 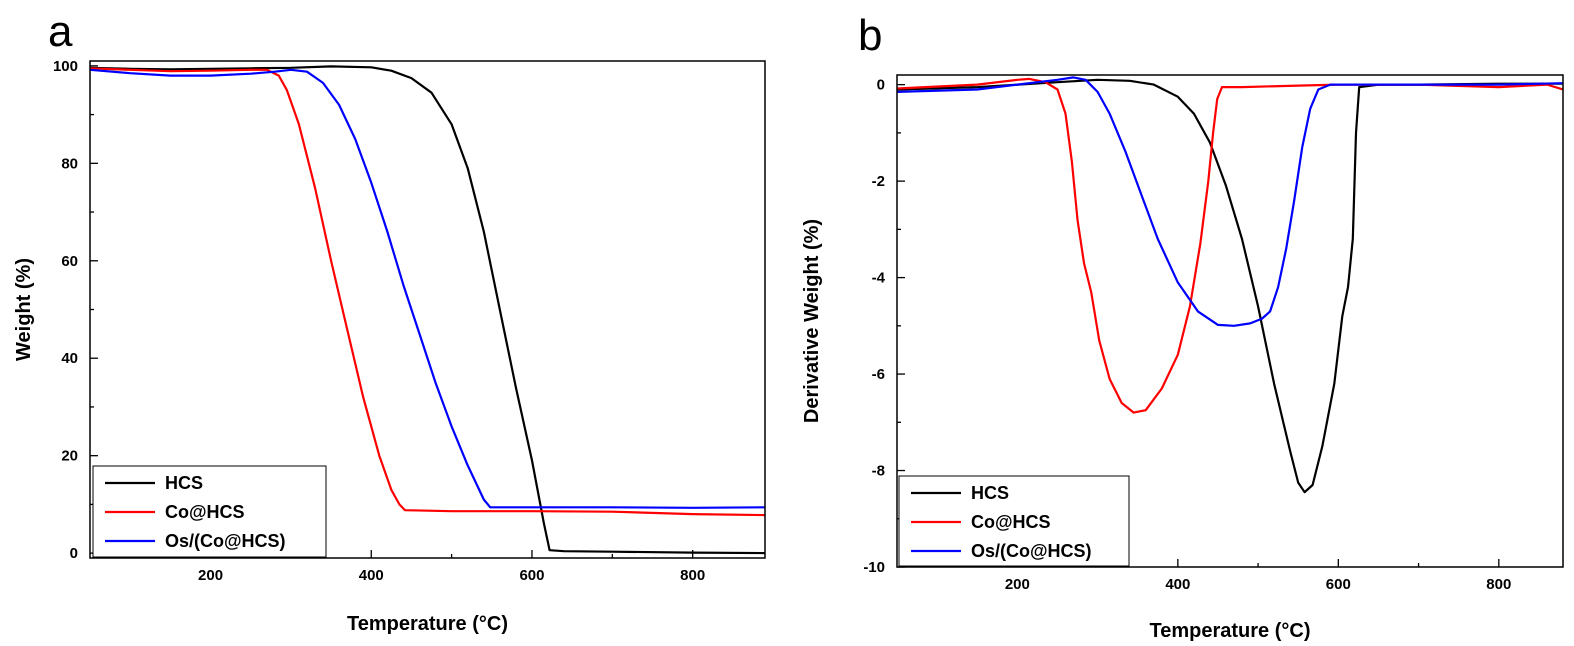 I want to click on y-tick-label: -8, so click(x=878, y=471).